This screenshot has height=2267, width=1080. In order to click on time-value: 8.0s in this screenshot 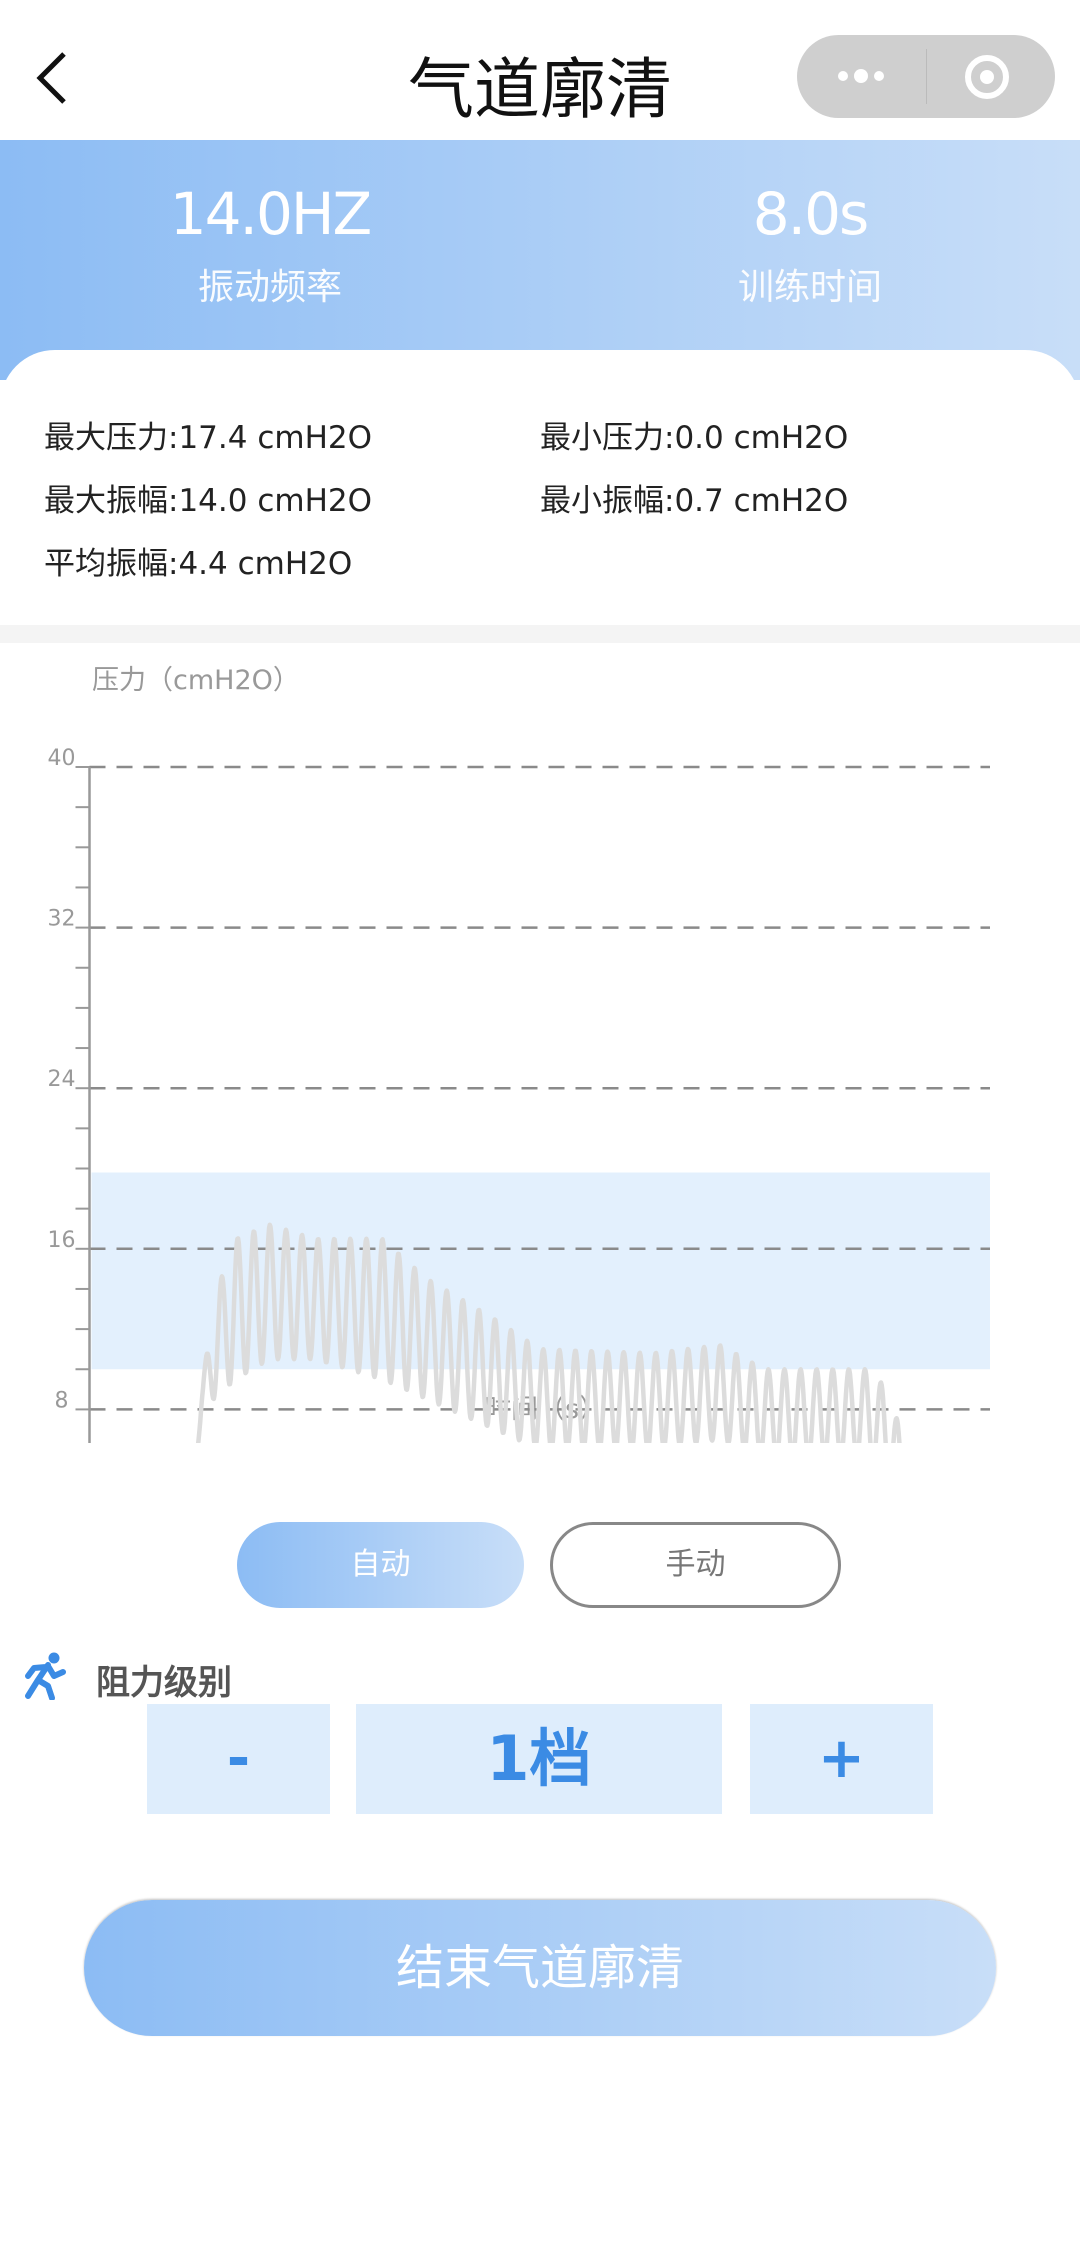, I will do `click(810, 214)`.